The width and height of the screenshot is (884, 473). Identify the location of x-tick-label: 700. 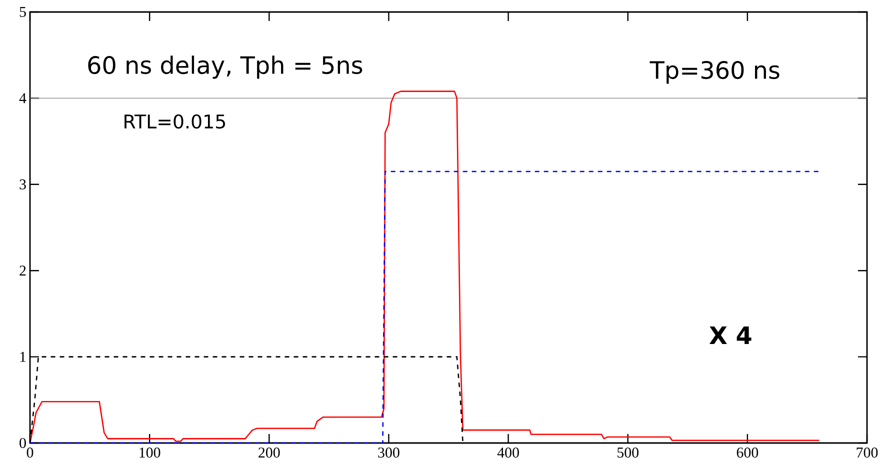
(867, 453).